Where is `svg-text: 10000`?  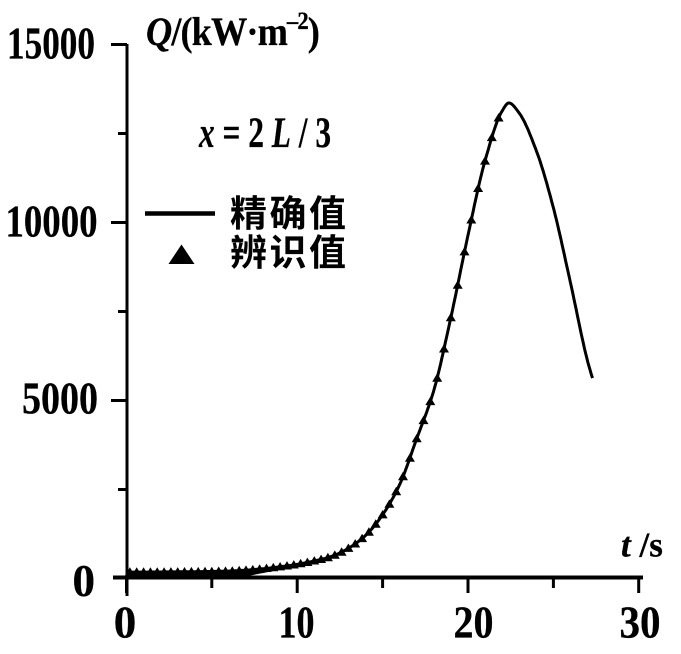 svg-text: 10000 is located at coordinates (52, 222).